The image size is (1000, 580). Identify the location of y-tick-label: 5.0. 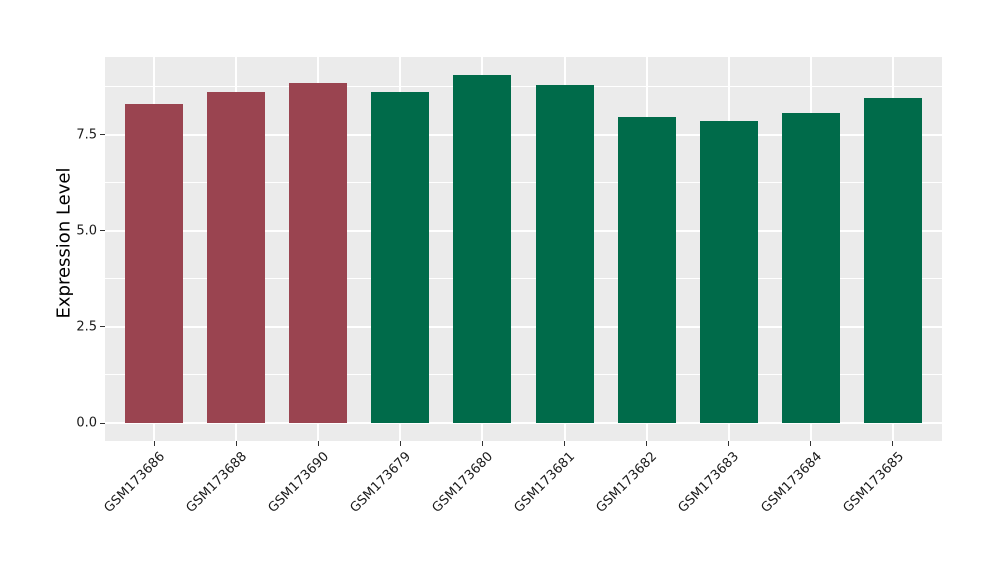
(86, 231).